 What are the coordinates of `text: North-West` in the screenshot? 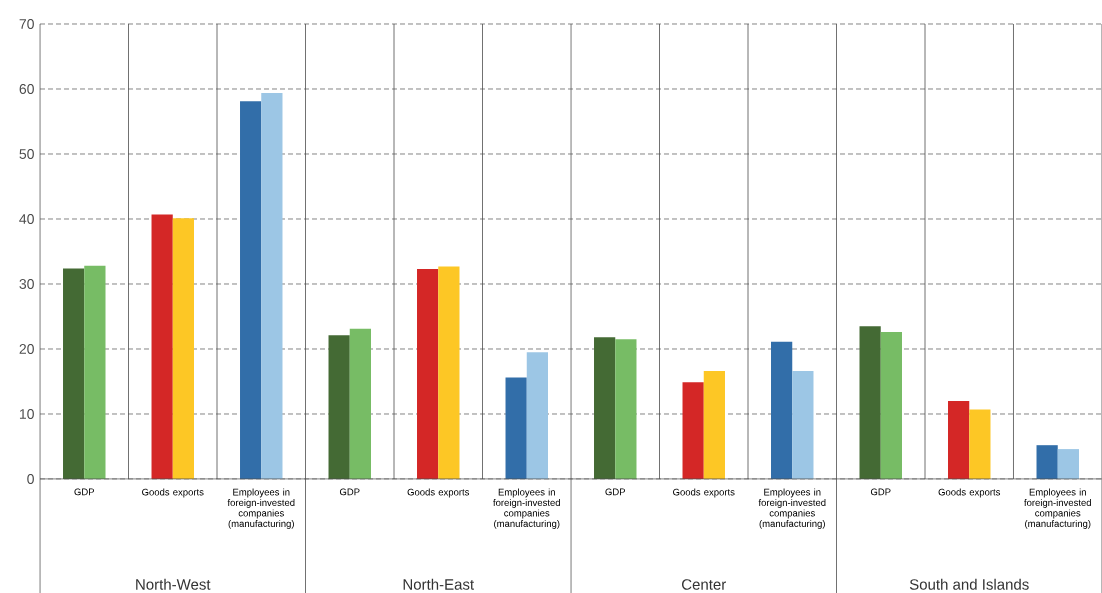 It's located at (173, 584).